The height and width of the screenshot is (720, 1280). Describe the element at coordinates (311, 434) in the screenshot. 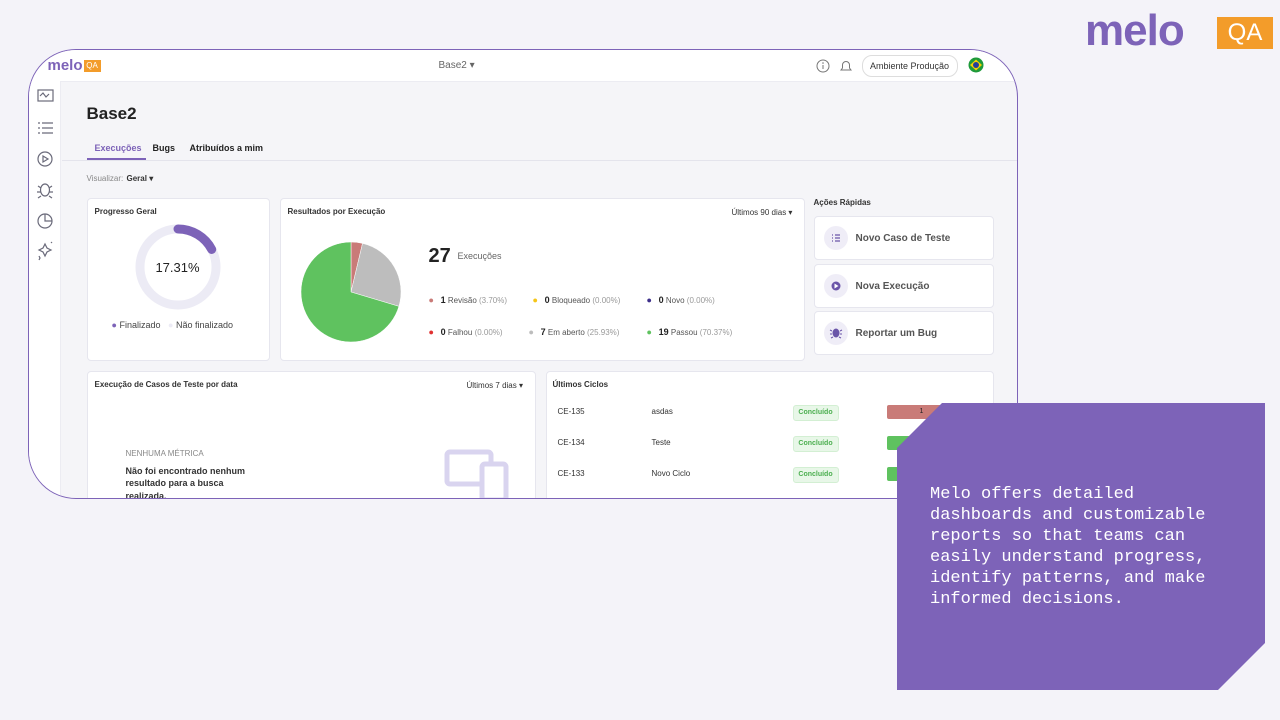

I see `executions-card` at that location.